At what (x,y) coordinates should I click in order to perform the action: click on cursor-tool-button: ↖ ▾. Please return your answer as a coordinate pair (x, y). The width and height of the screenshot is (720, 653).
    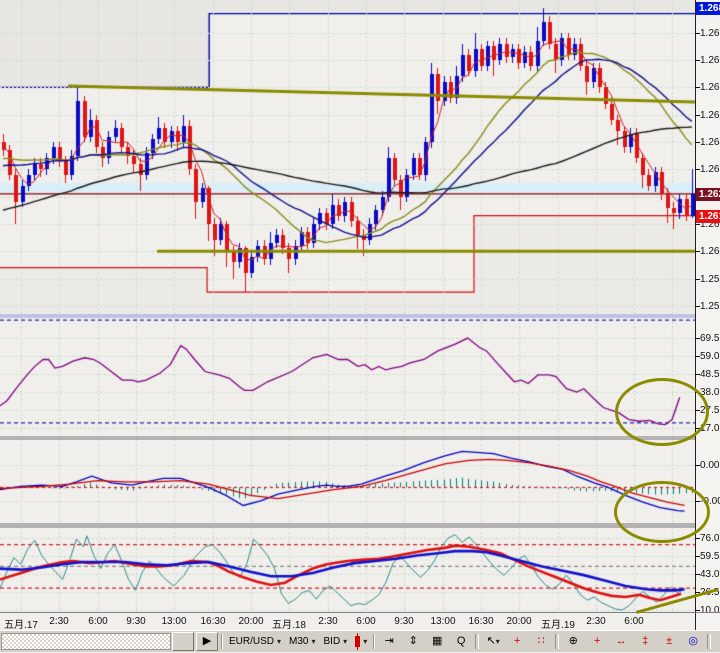
    Looking at the image, I should click on (493, 641).